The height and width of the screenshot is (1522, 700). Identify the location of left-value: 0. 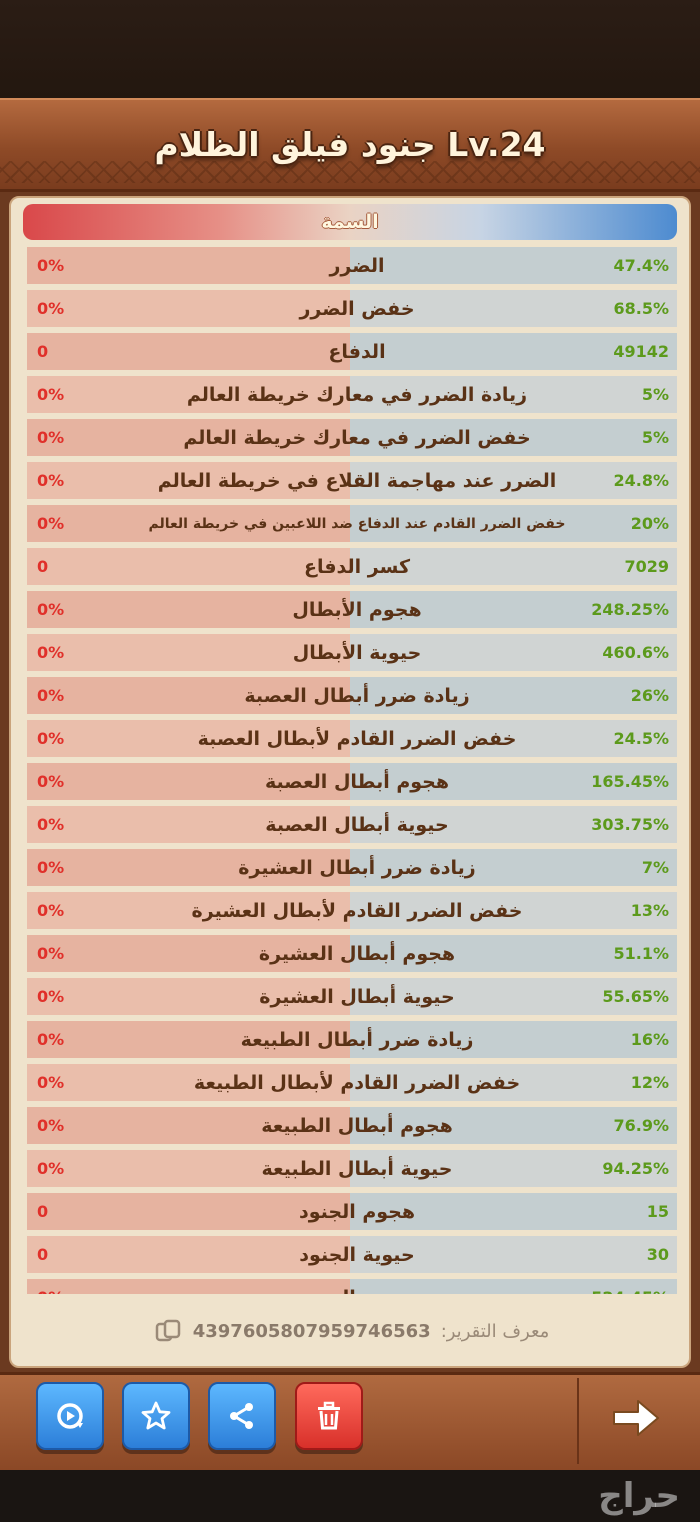
(43, 566).